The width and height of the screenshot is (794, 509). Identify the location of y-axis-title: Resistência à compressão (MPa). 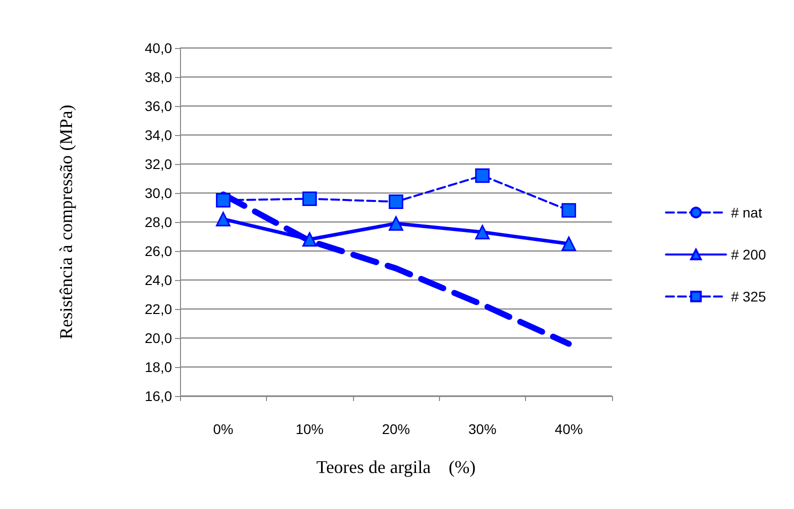
(66, 222).